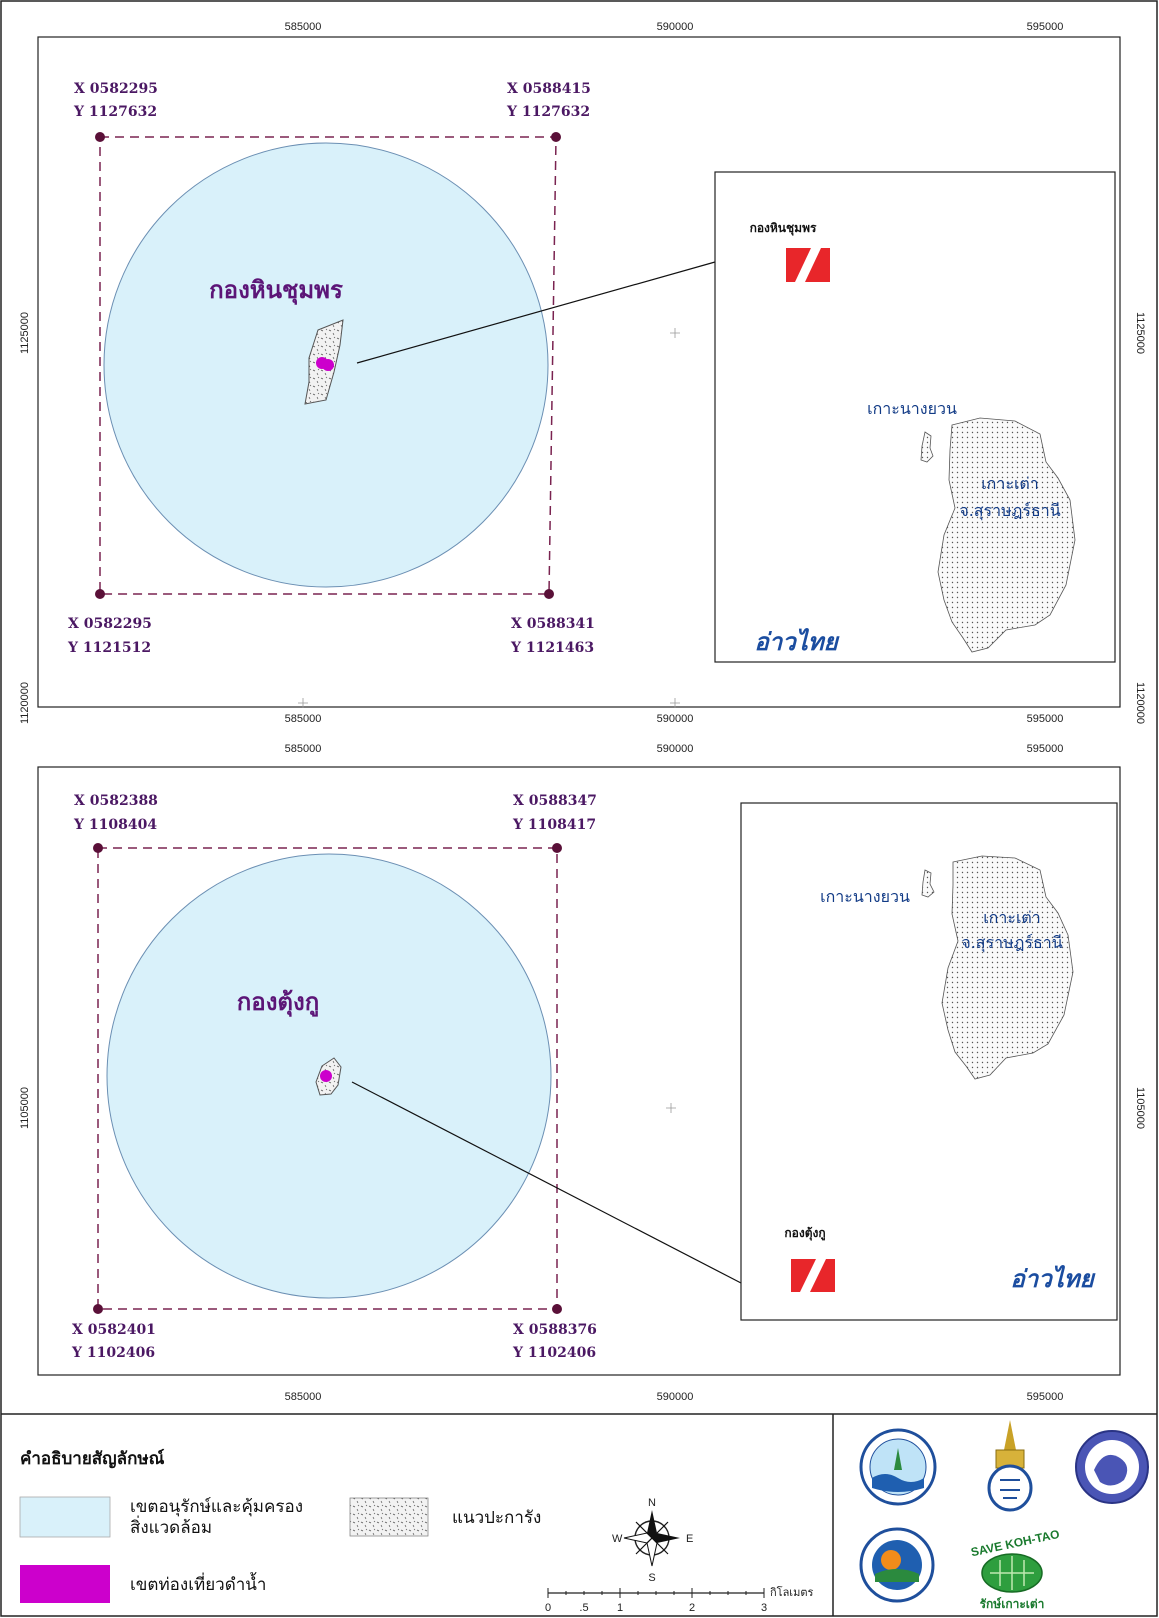 The height and width of the screenshot is (1618, 1159). What do you see at coordinates (554, 1353) in the screenshot?
I see `map2-coord-br-y: Y 1102406` at bounding box center [554, 1353].